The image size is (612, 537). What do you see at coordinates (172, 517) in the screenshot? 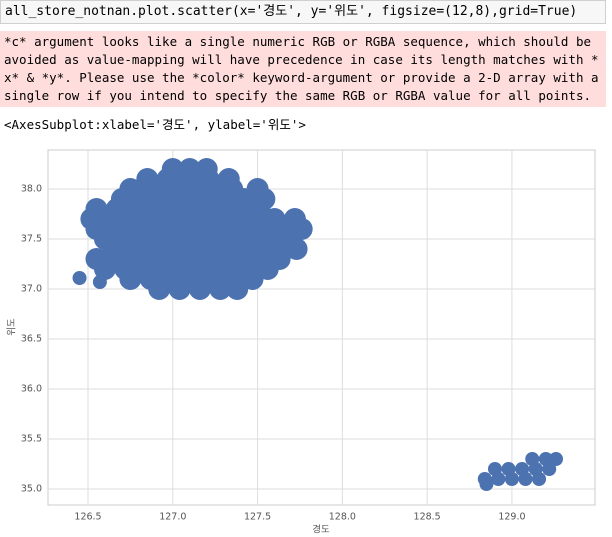
I see `x-tick-label: 127.0` at bounding box center [172, 517].